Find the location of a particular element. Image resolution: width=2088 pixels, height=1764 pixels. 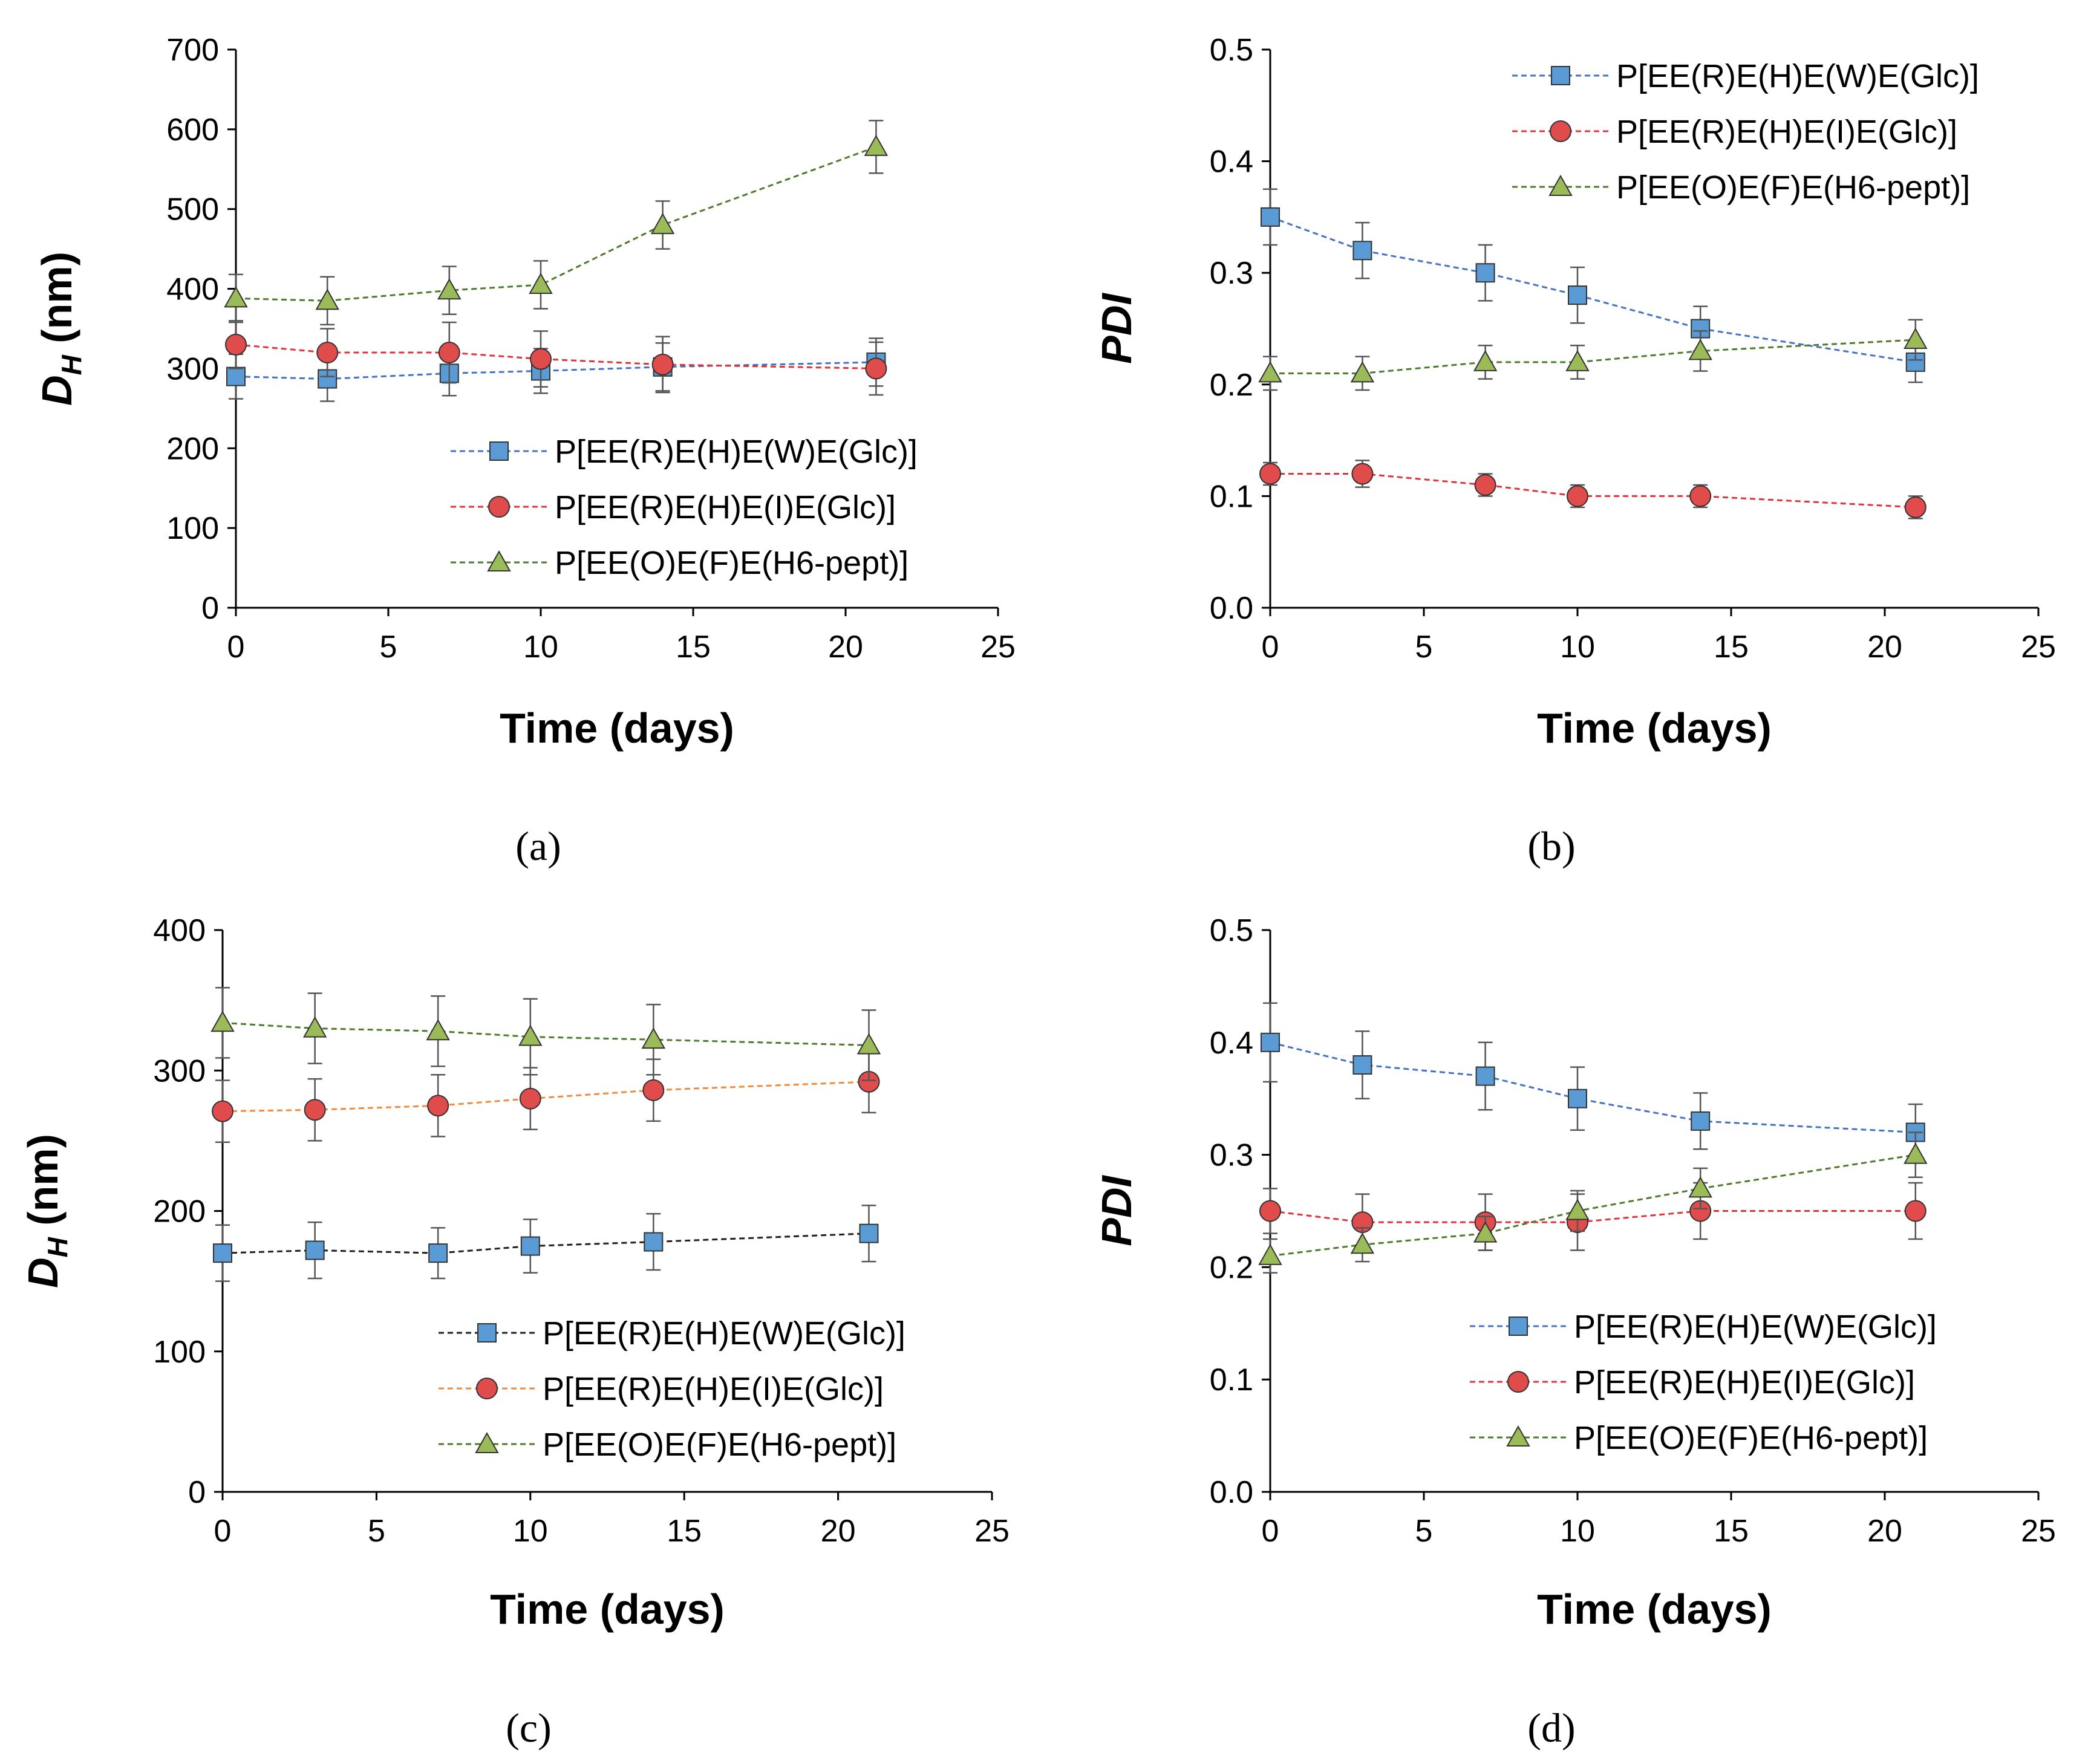

panel-label: (a) is located at coordinates (538, 846).